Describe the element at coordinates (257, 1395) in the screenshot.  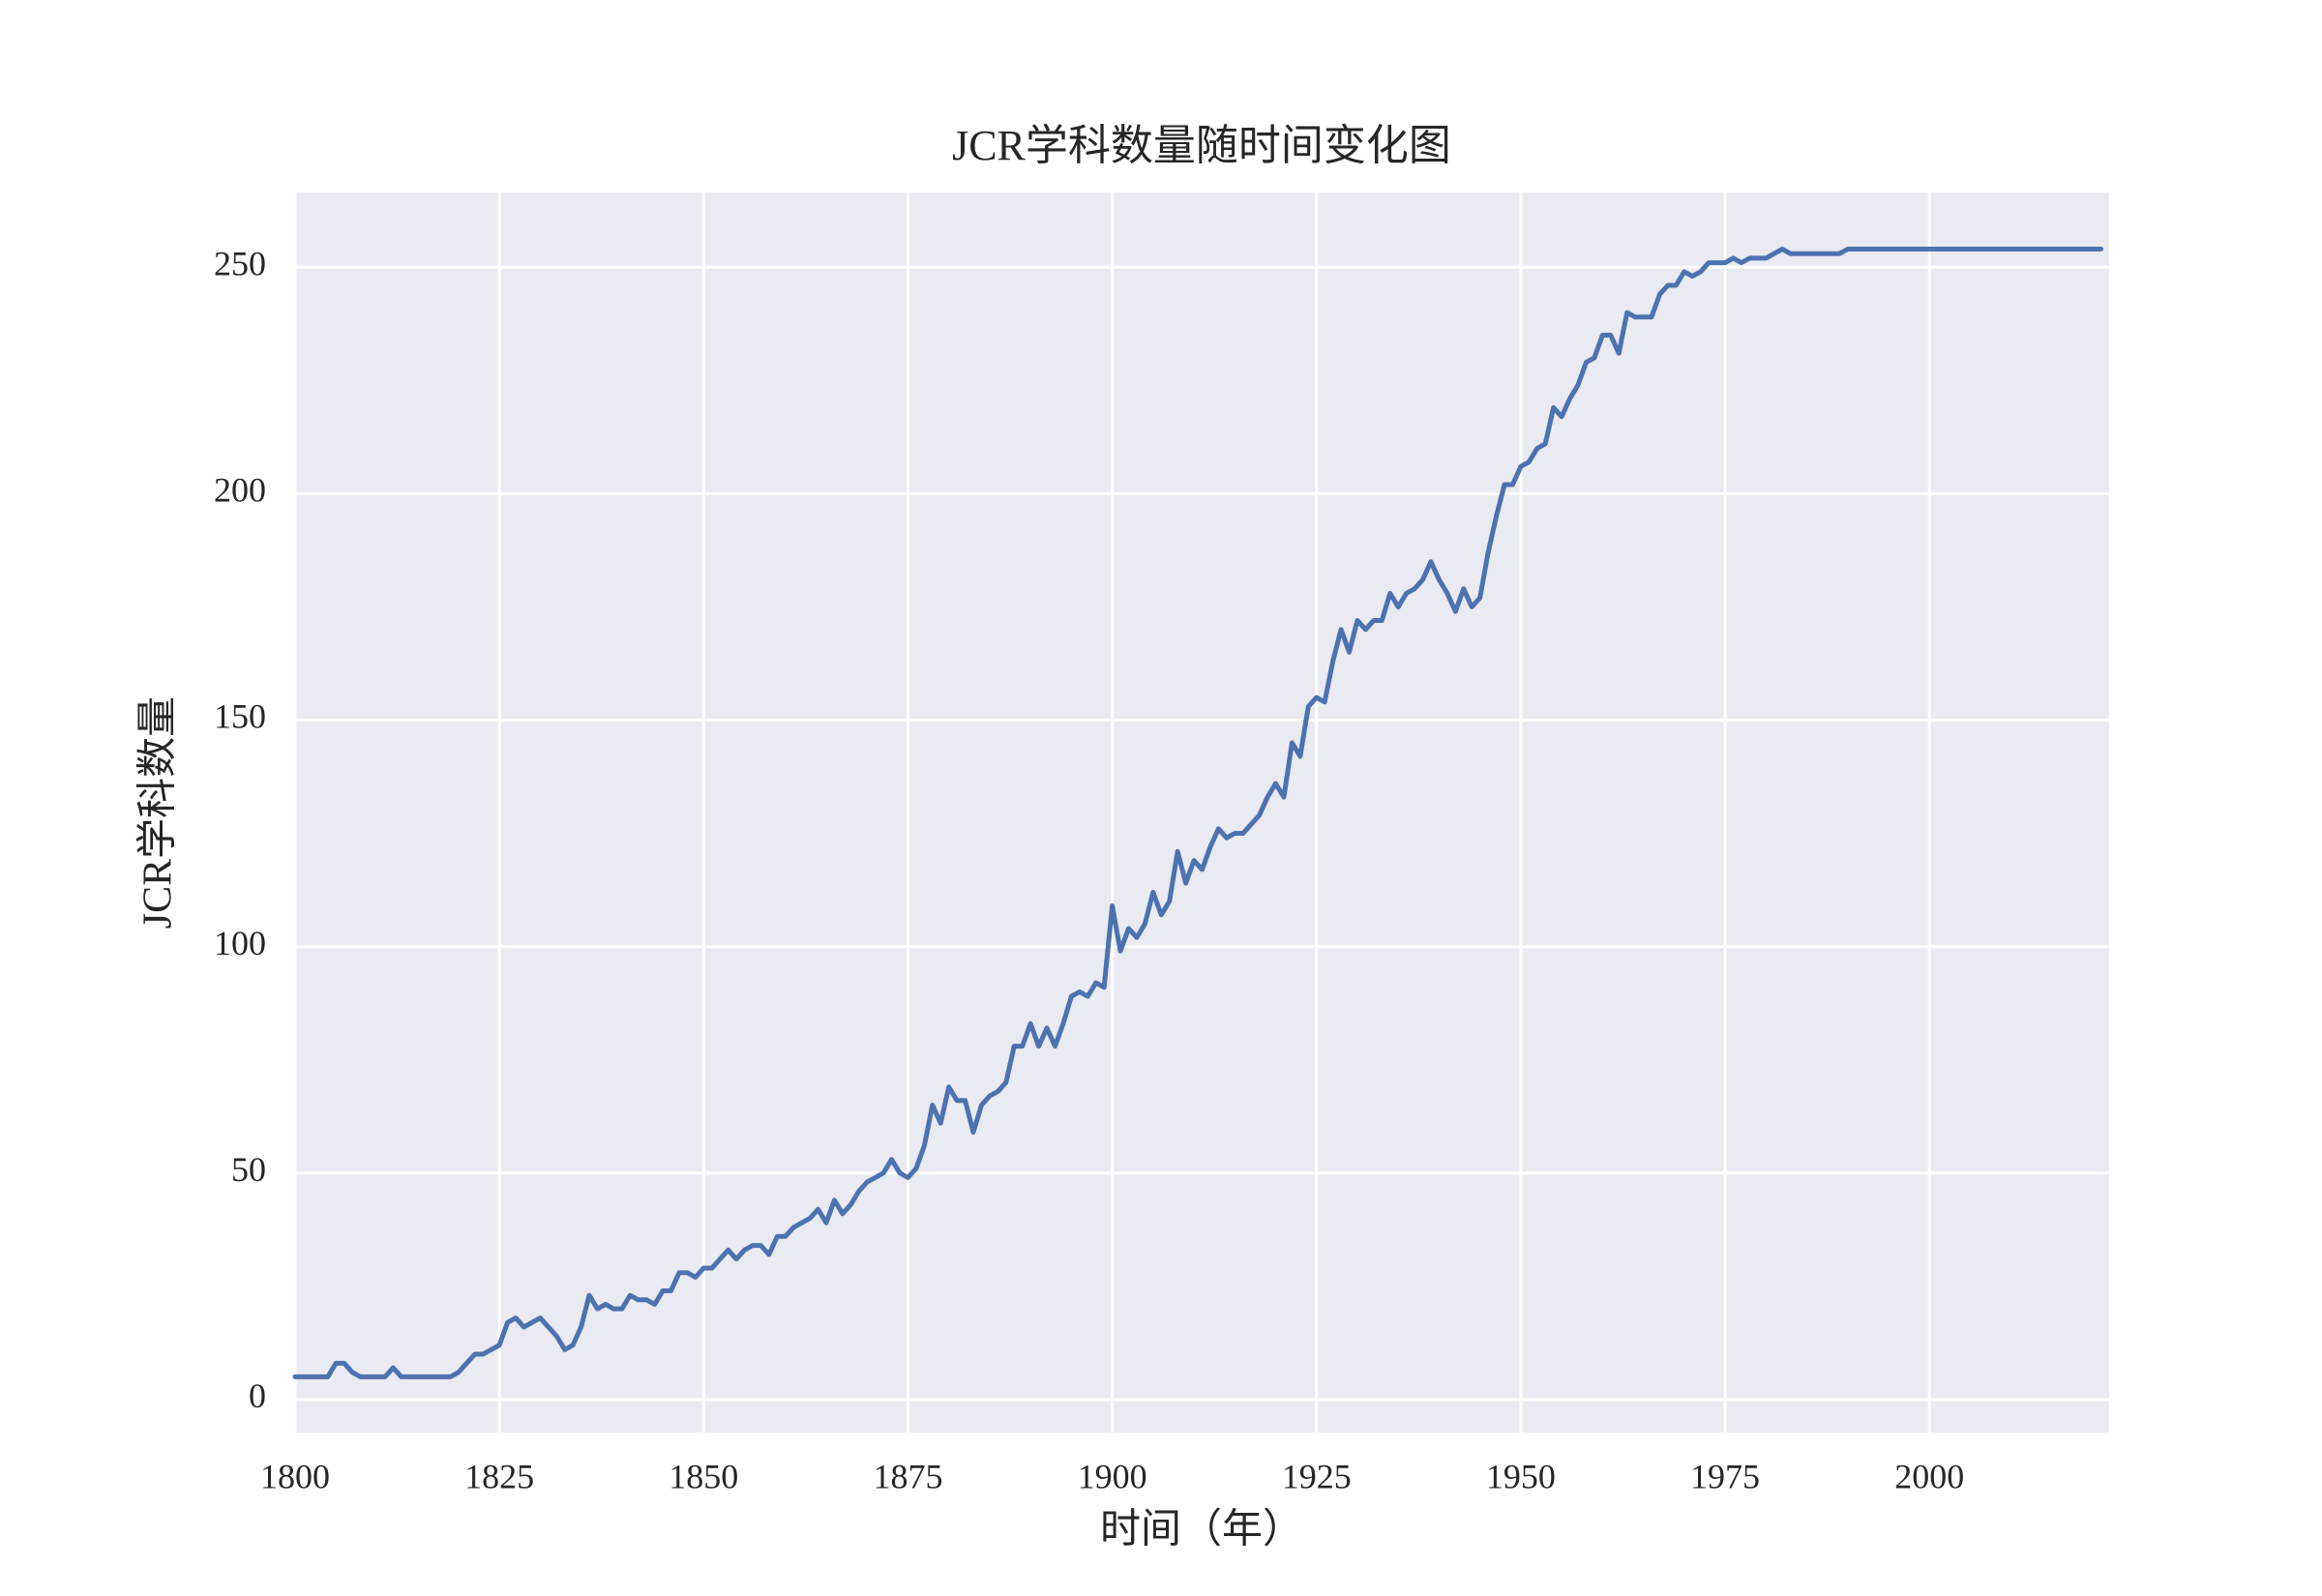
I see `y-tick-label: 0` at that location.